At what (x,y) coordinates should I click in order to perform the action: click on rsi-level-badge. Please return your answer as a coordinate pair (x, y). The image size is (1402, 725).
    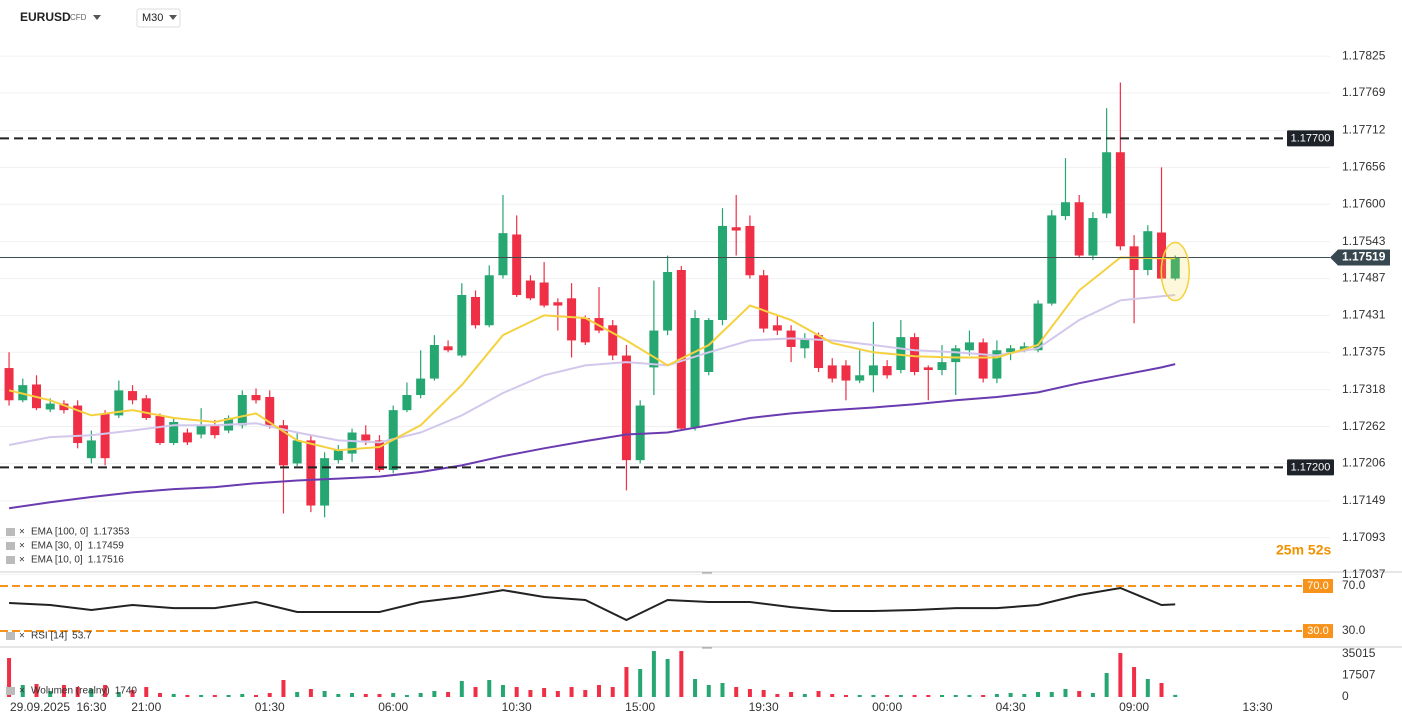
    Looking at the image, I should click on (1318, 586).